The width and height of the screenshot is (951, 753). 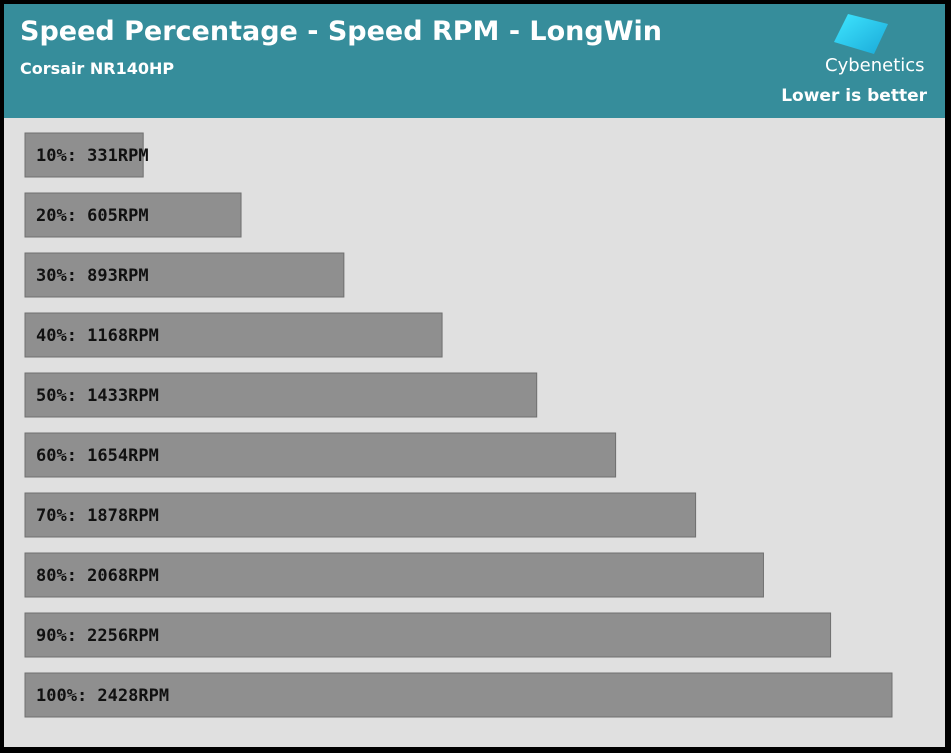 What do you see at coordinates (184, 275) in the screenshot?
I see `bar-30pct` at bounding box center [184, 275].